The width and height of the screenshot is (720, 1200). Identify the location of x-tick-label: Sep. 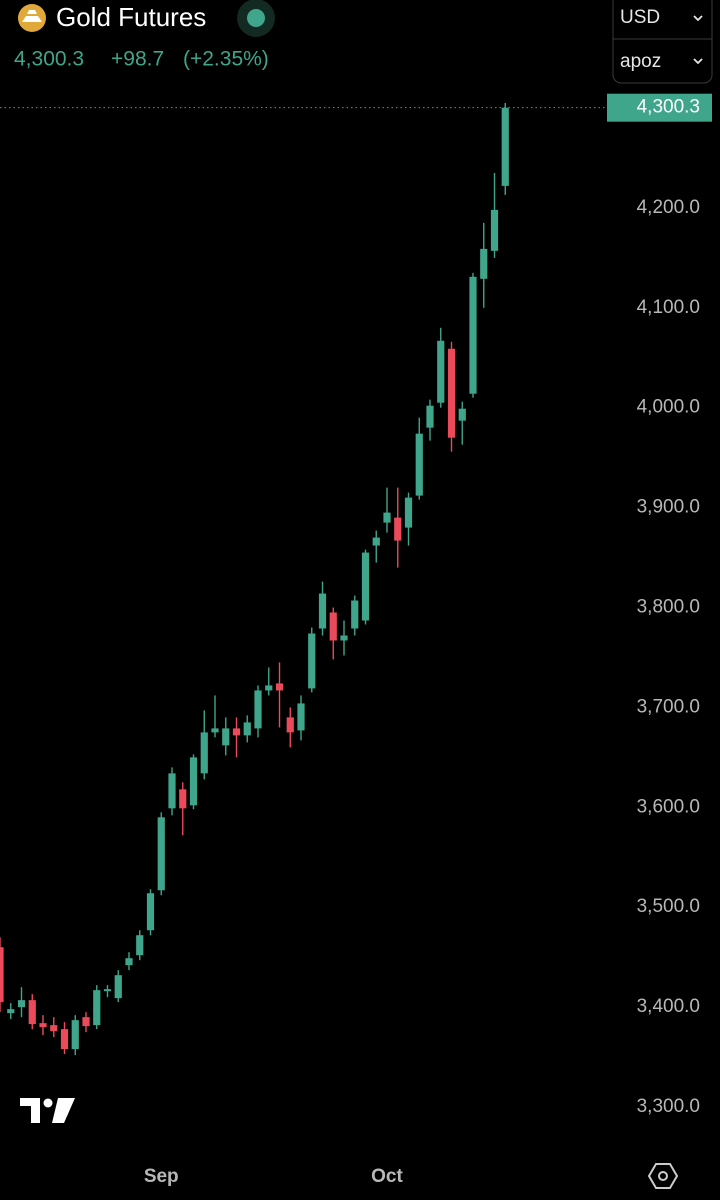
(161, 1176).